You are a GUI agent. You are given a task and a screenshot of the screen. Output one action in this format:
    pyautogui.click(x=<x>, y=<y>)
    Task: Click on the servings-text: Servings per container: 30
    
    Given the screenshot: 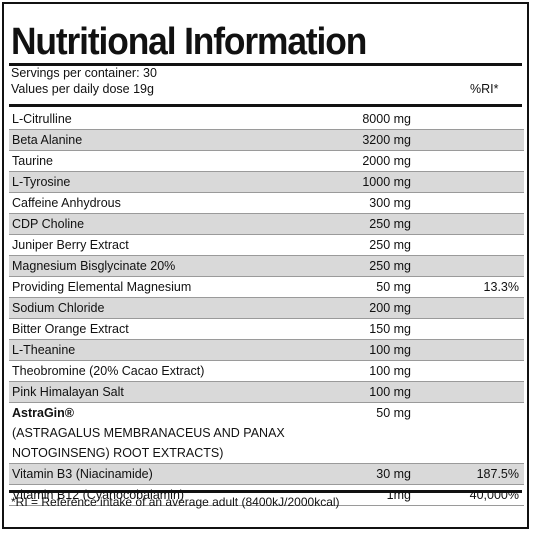 What is the action you would take?
    pyautogui.click(x=84, y=73)
    